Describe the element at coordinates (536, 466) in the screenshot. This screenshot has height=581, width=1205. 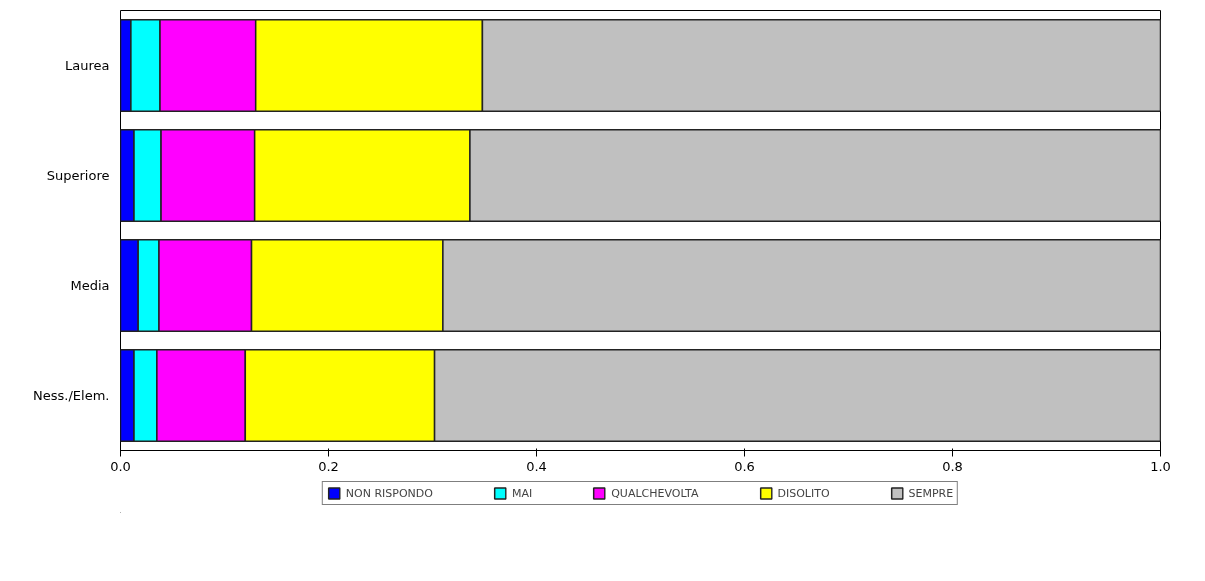
I see `x-tick-label: 0.4` at that location.